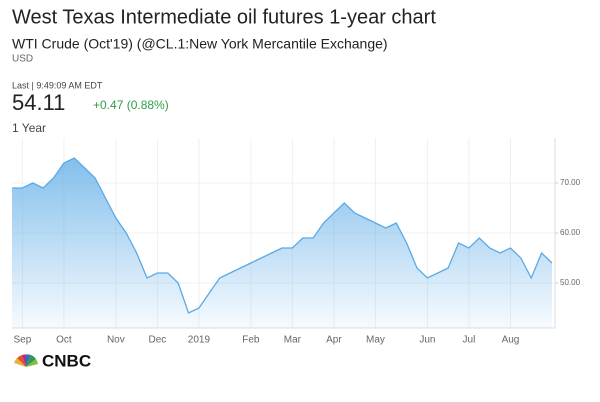 Image resolution: width=600 pixels, height=402 pixels. I want to click on x-tick-label: Feb, so click(251, 340).